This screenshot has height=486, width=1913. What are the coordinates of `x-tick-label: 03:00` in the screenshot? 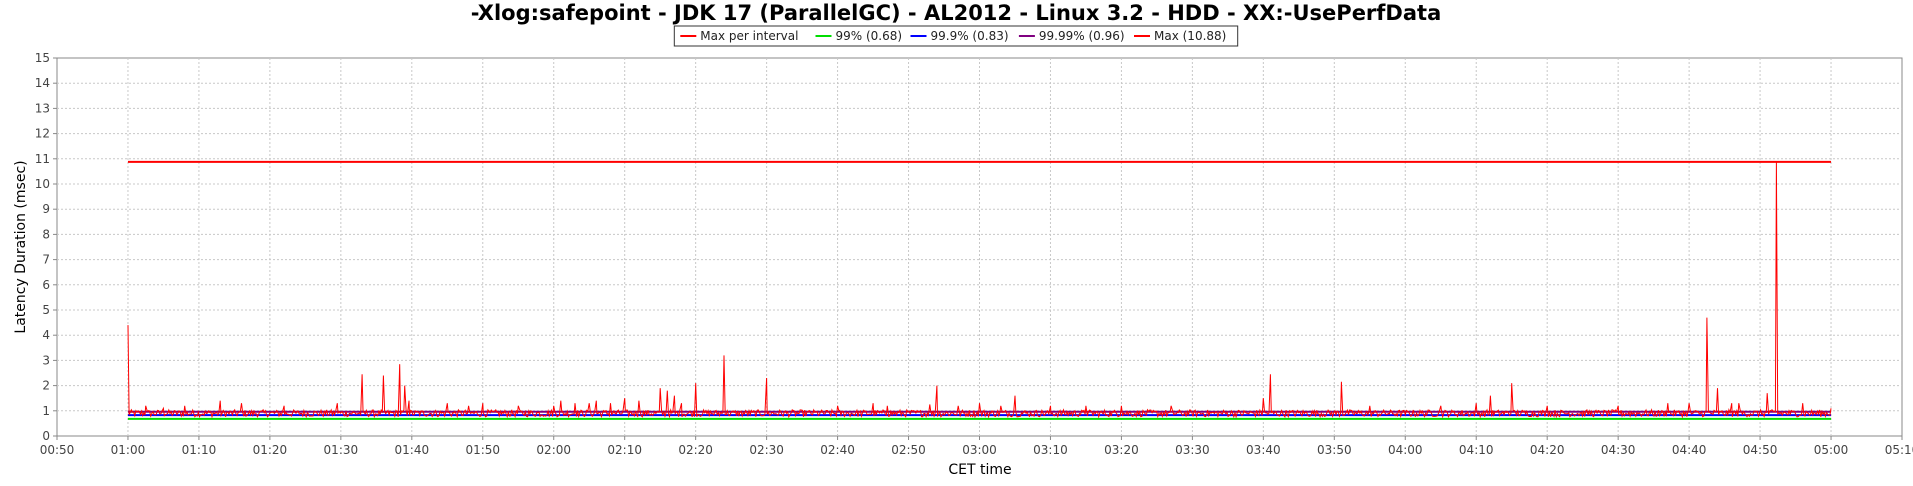 It's located at (979, 450).